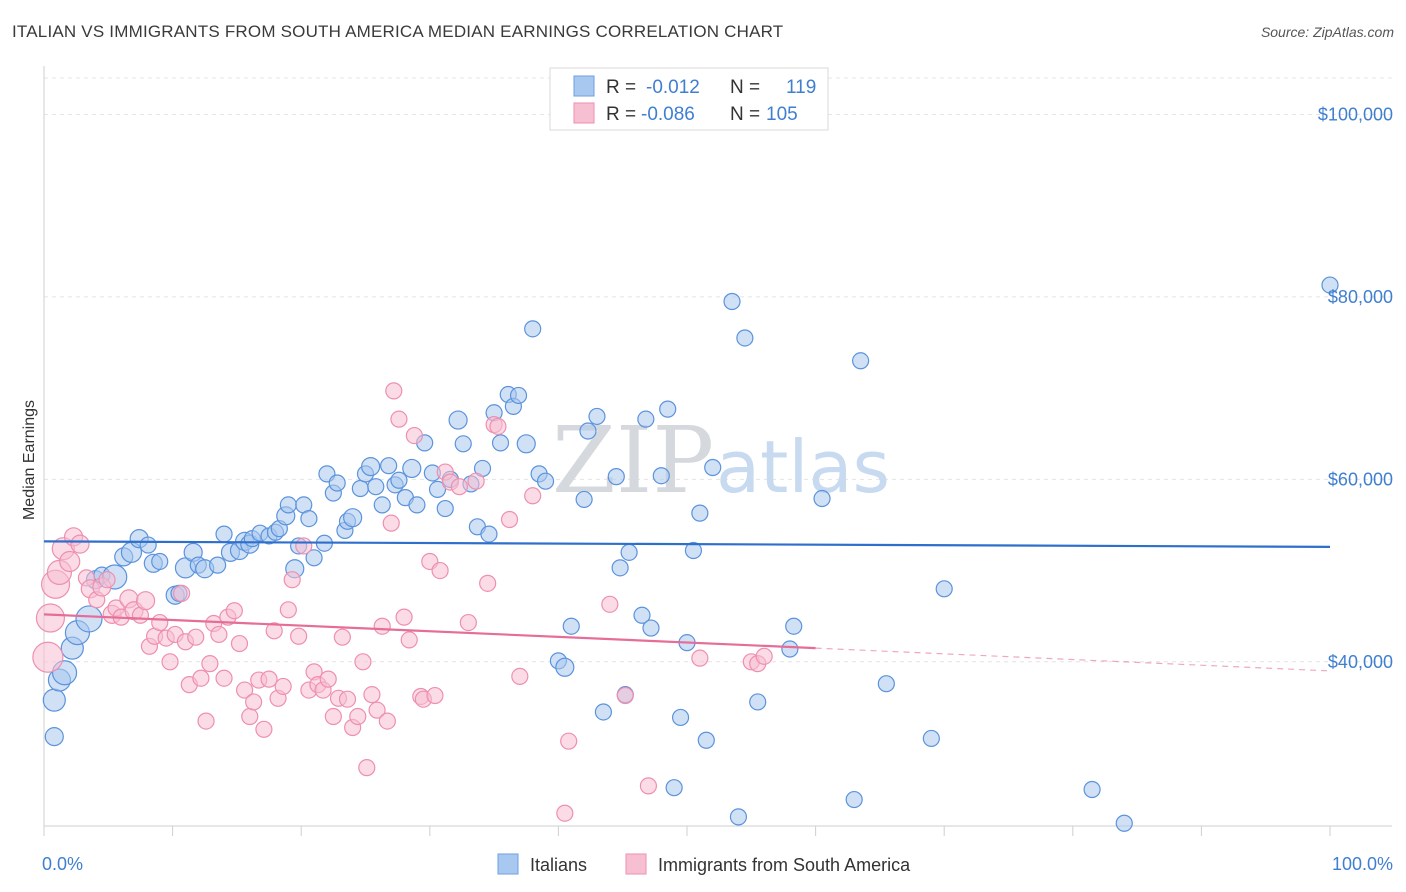 The height and width of the screenshot is (892, 1406). I want to click on legend-label-italians: Italians, so click(558, 865).